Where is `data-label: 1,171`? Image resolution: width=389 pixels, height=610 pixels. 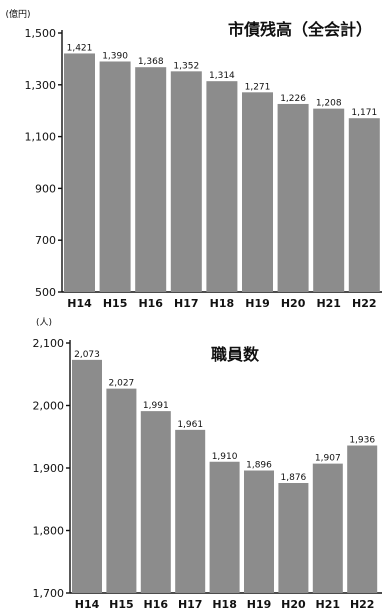
data-label: 1,171 is located at coordinates (364, 113).